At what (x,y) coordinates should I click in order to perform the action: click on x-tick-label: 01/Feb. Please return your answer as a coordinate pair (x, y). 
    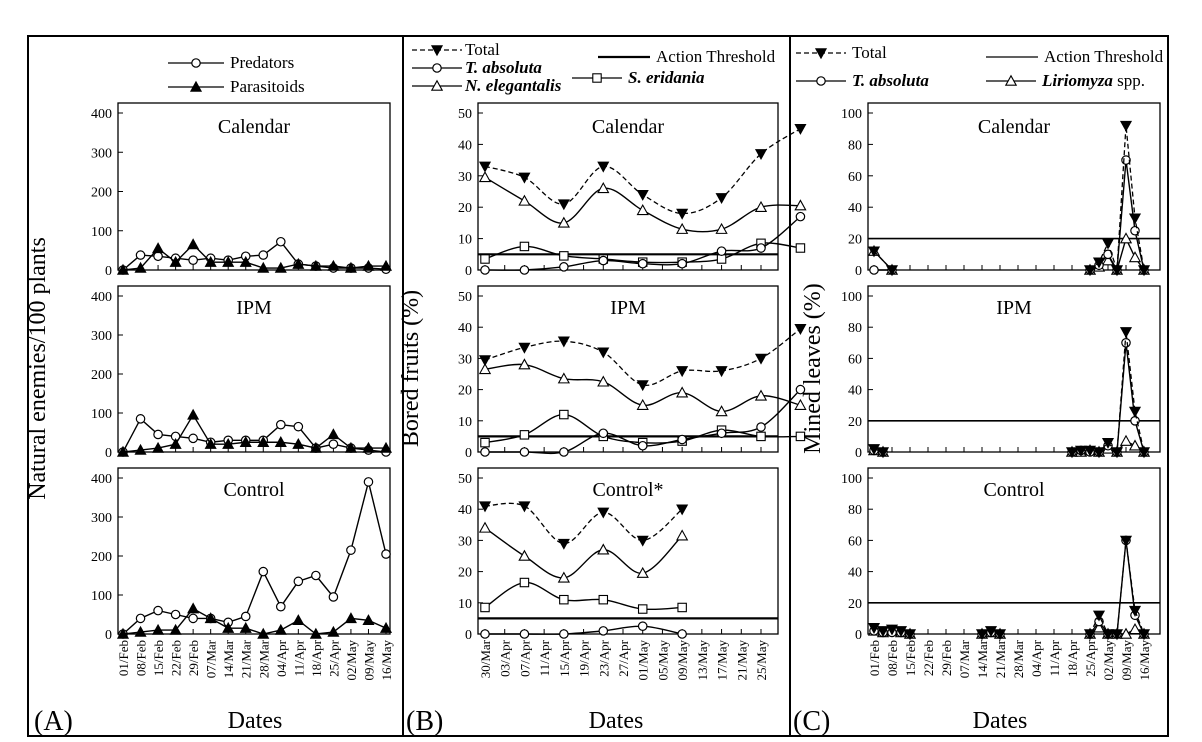
    Looking at the image, I should click on (874, 658).